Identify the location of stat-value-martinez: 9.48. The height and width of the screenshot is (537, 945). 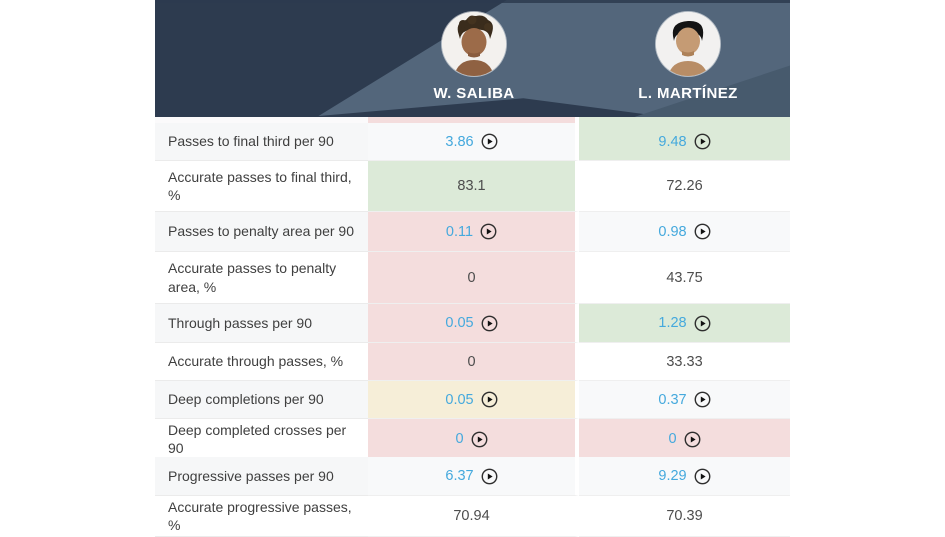
(684, 142).